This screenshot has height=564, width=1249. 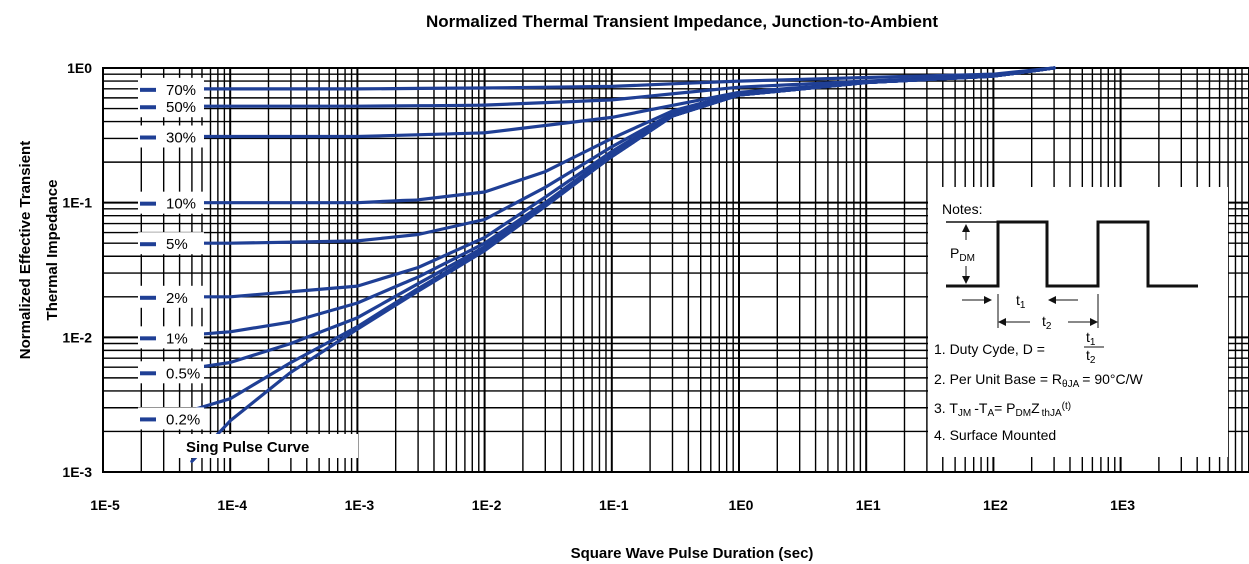 I want to click on duty-label-5-: 5%, so click(x=177, y=244).